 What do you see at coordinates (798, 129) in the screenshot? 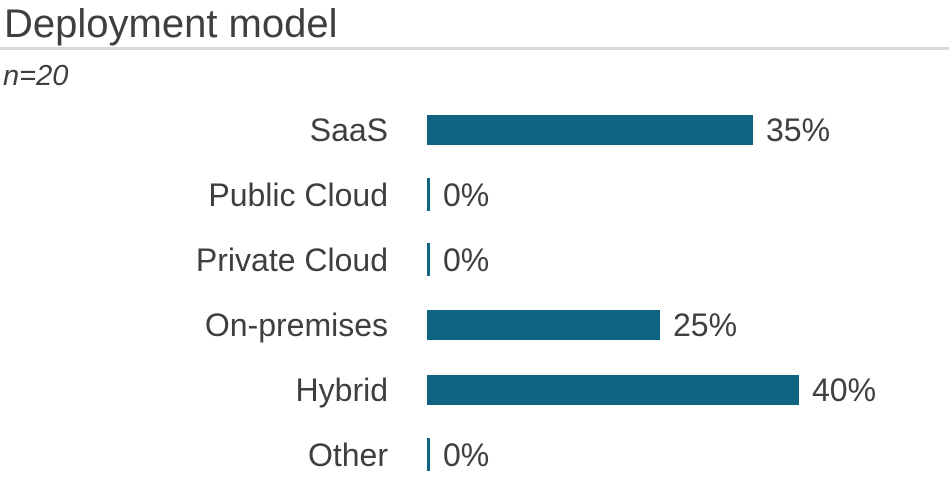
I see `value-label: 35%` at bounding box center [798, 129].